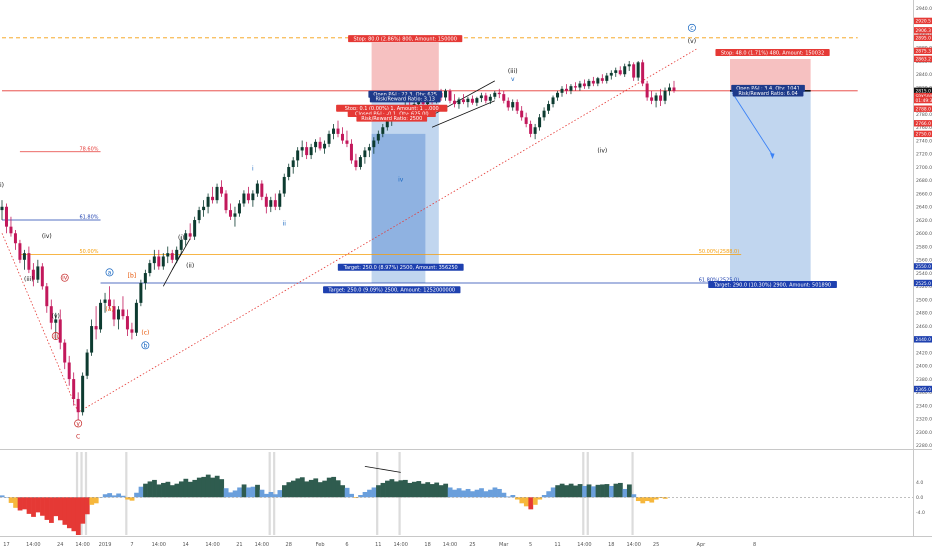  Describe the element at coordinates (919, 498) in the screenshot. I see `osc-tick-label: 0.0` at that location.